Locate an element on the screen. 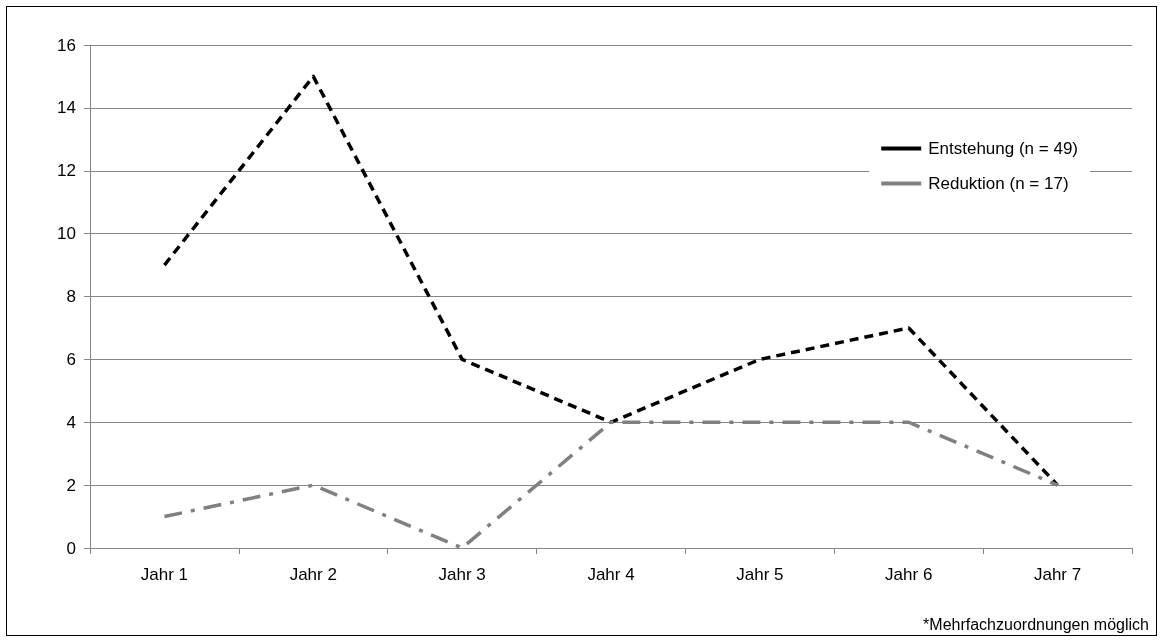 This screenshot has width=1165, height=644. y-tick-label: 0 is located at coordinates (71, 548).